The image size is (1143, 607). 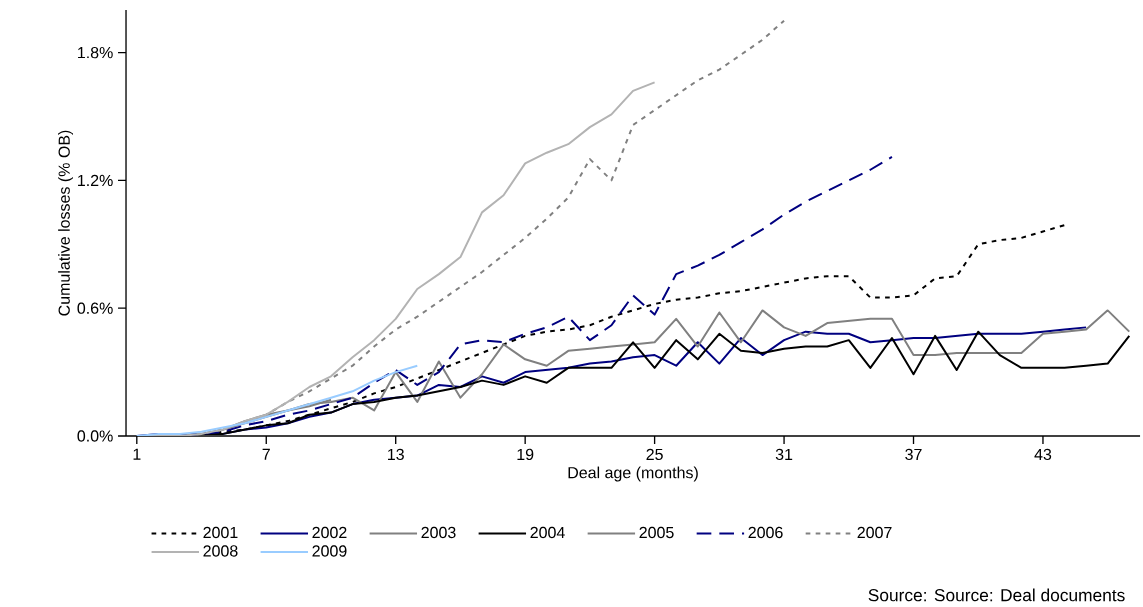 What do you see at coordinates (66, 223) in the screenshot?
I see `y-axis-title: Cumulative losses (% OB)` at bounding box center [66, 223].